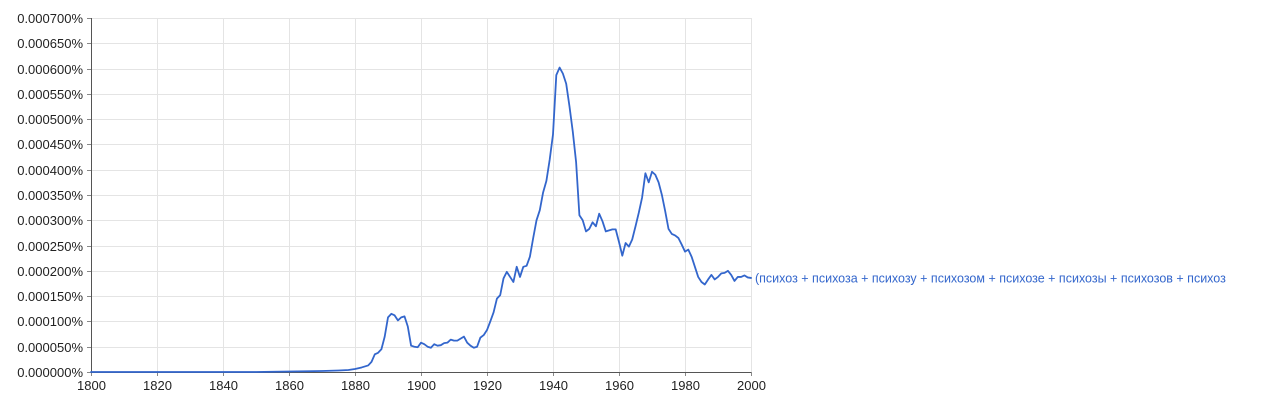 The height and width of the screenshot is (403, 1280). What do you see at coordinates (355, 385) in the screenshot?
I see `x-tick-label: 1880` at bounding box center [355, 385].